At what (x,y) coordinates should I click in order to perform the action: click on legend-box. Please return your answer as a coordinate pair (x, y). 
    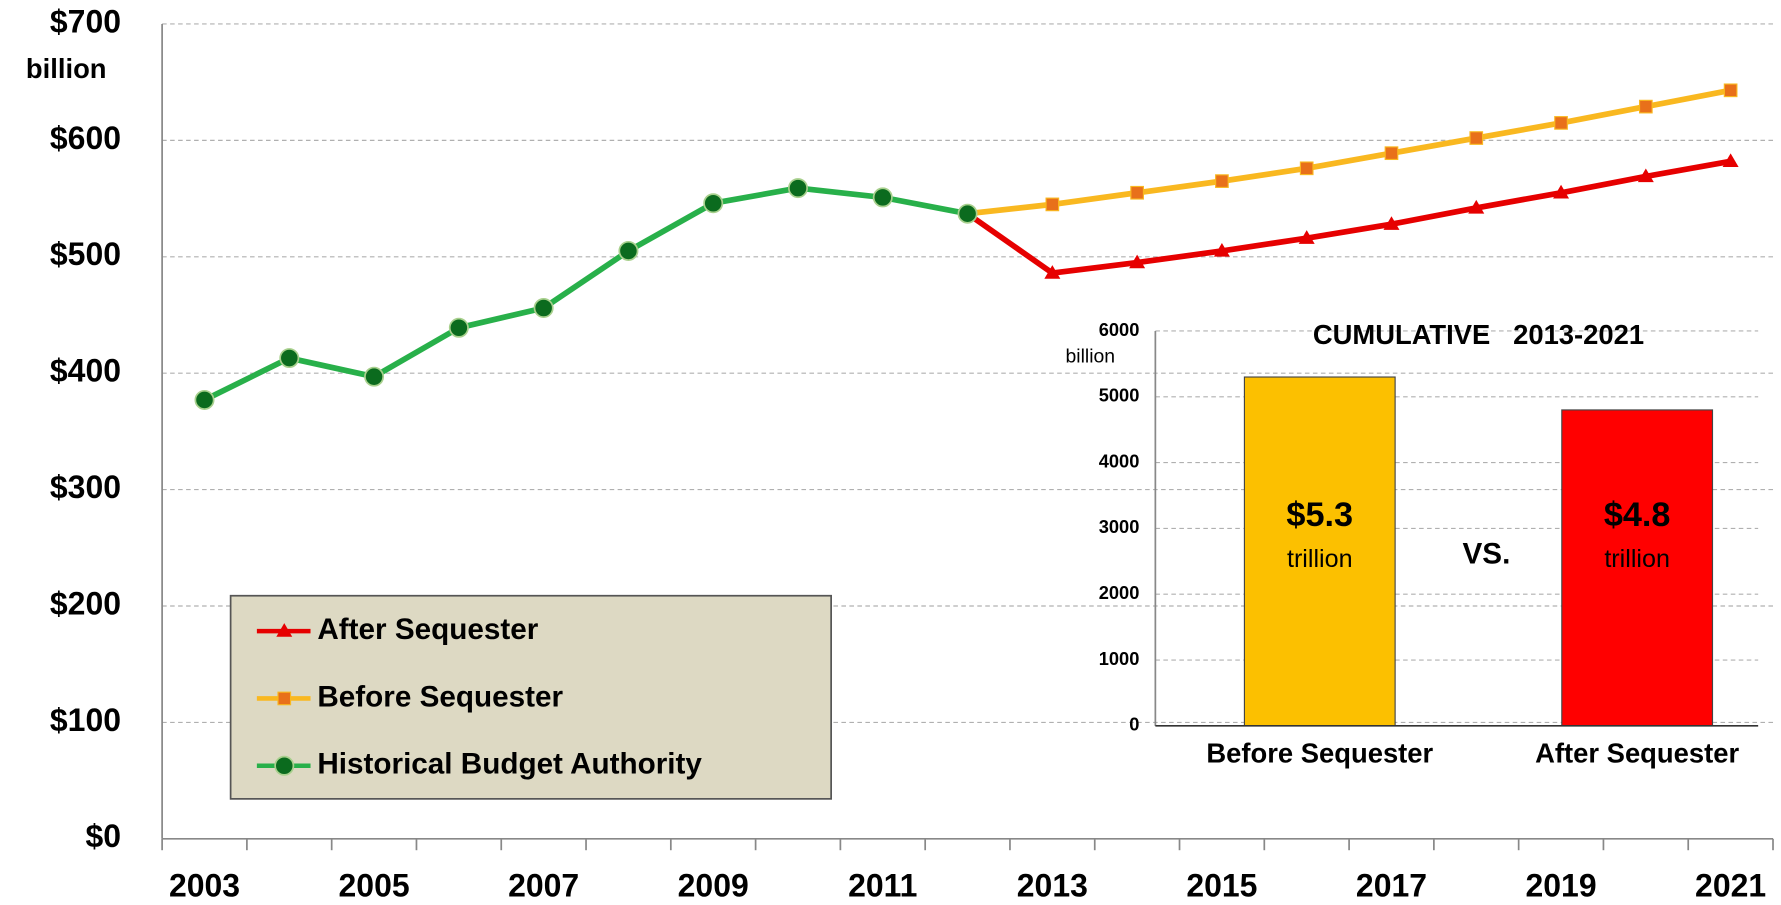
    Looking at the image, I should click on (530, 697).